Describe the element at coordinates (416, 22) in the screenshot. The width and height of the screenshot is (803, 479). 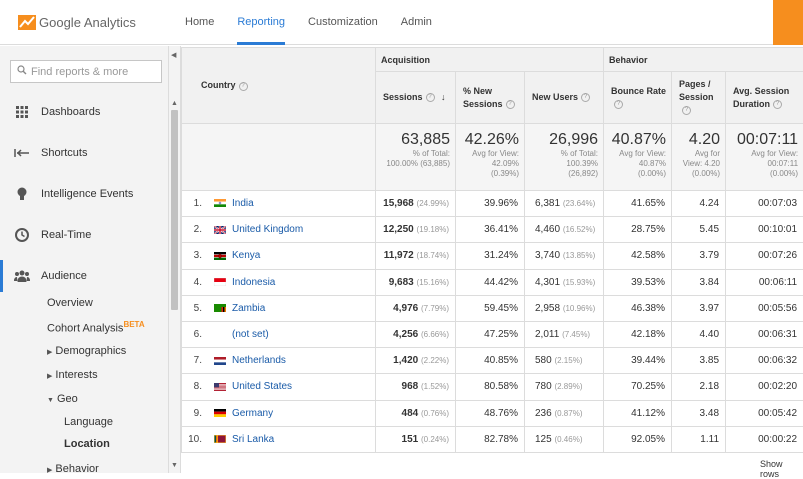
I see `tab-admin: Admin` at that location.